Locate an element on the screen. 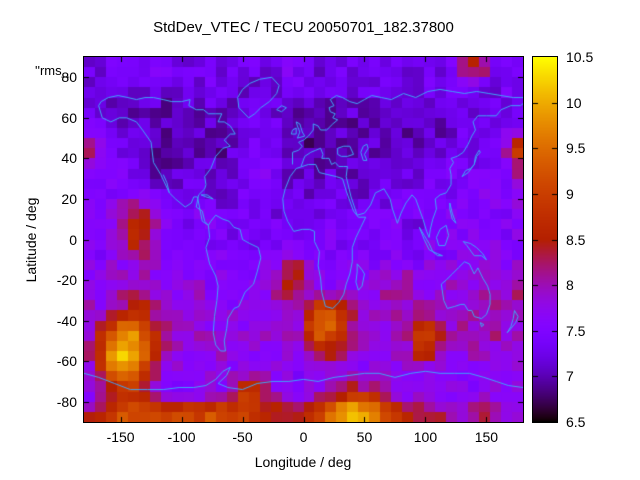  x-tick-label: 0 is located at coordinates (303, 437).